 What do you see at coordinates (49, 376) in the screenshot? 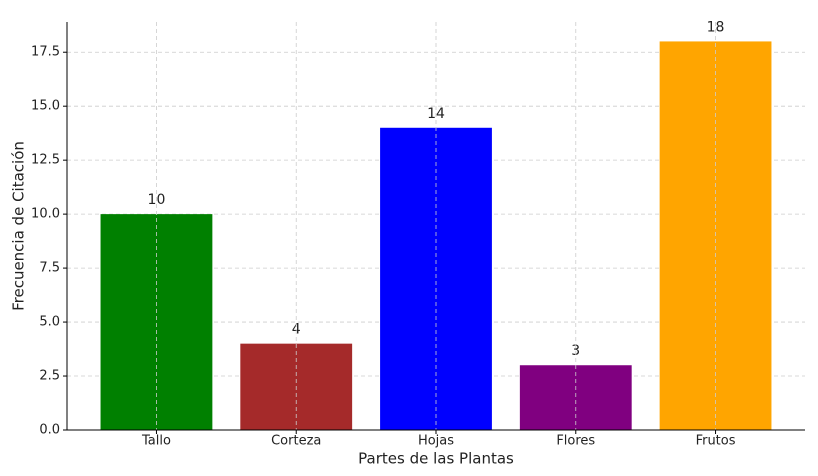
I see `y-tick-label: 2.5` at bounding box center [49, 376].